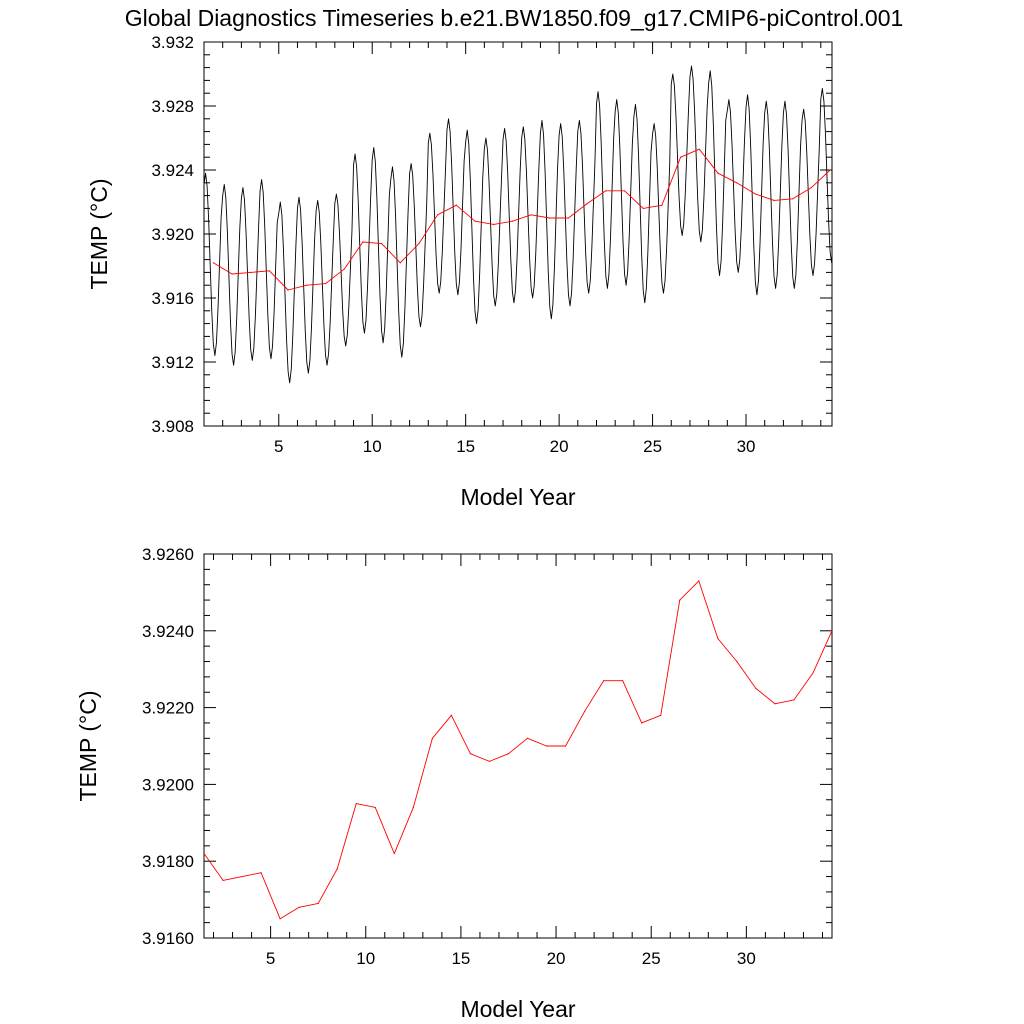 The image size is (1024, 1024). What do you see at coordinates (172, 106) in the screenshot?
I see `y-tick-label: 3.928` at bounding box center [172, 106].